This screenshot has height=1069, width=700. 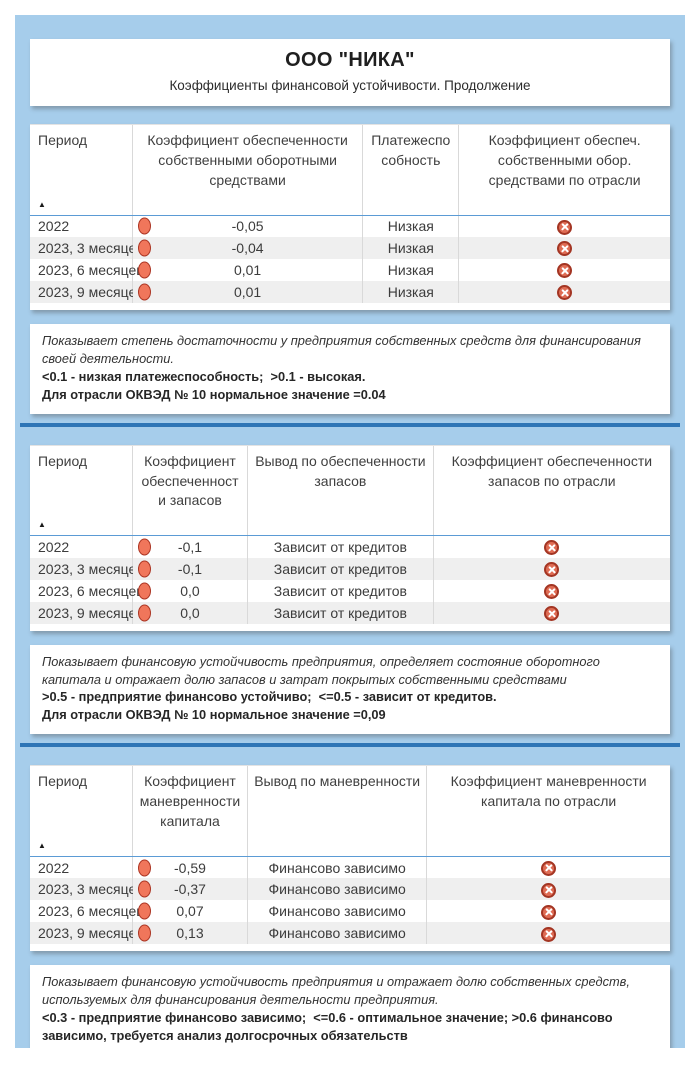 I want to click on value-text: -0,59, so click(x=190, y=867).